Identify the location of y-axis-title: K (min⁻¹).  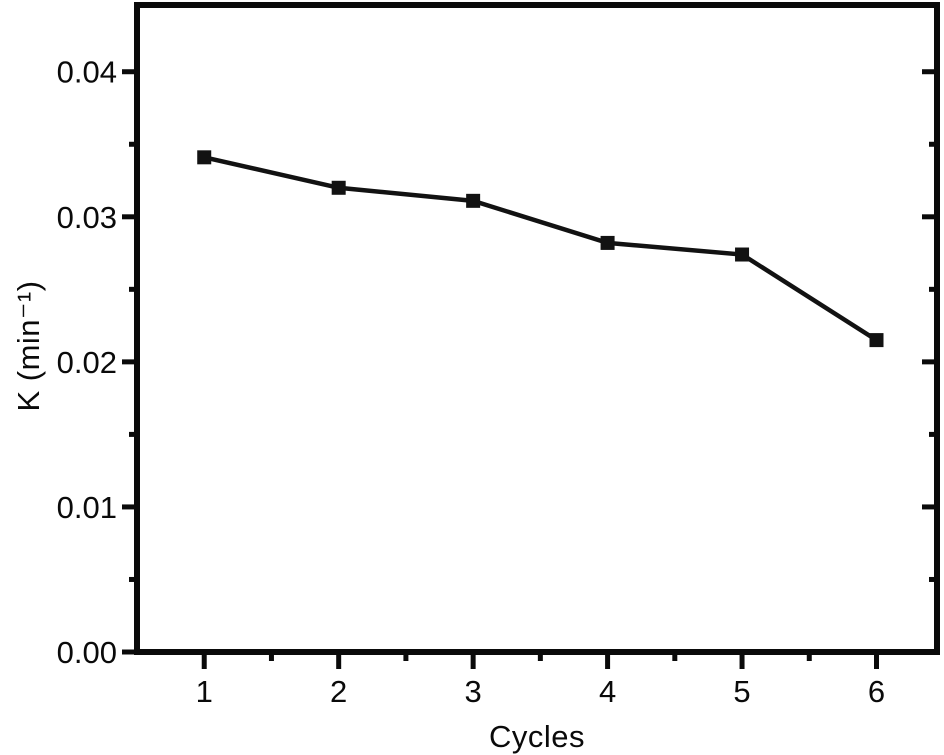
(28, 346).